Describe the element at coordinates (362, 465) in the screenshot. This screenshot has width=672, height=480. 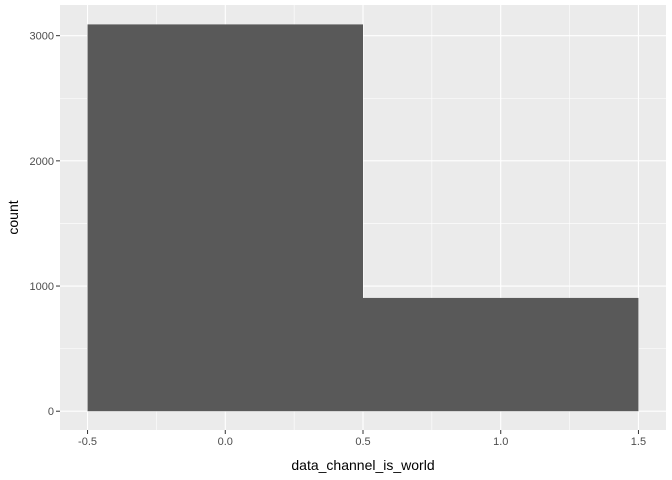
I see `x-axis-title: data_channel_is_world` at that location.